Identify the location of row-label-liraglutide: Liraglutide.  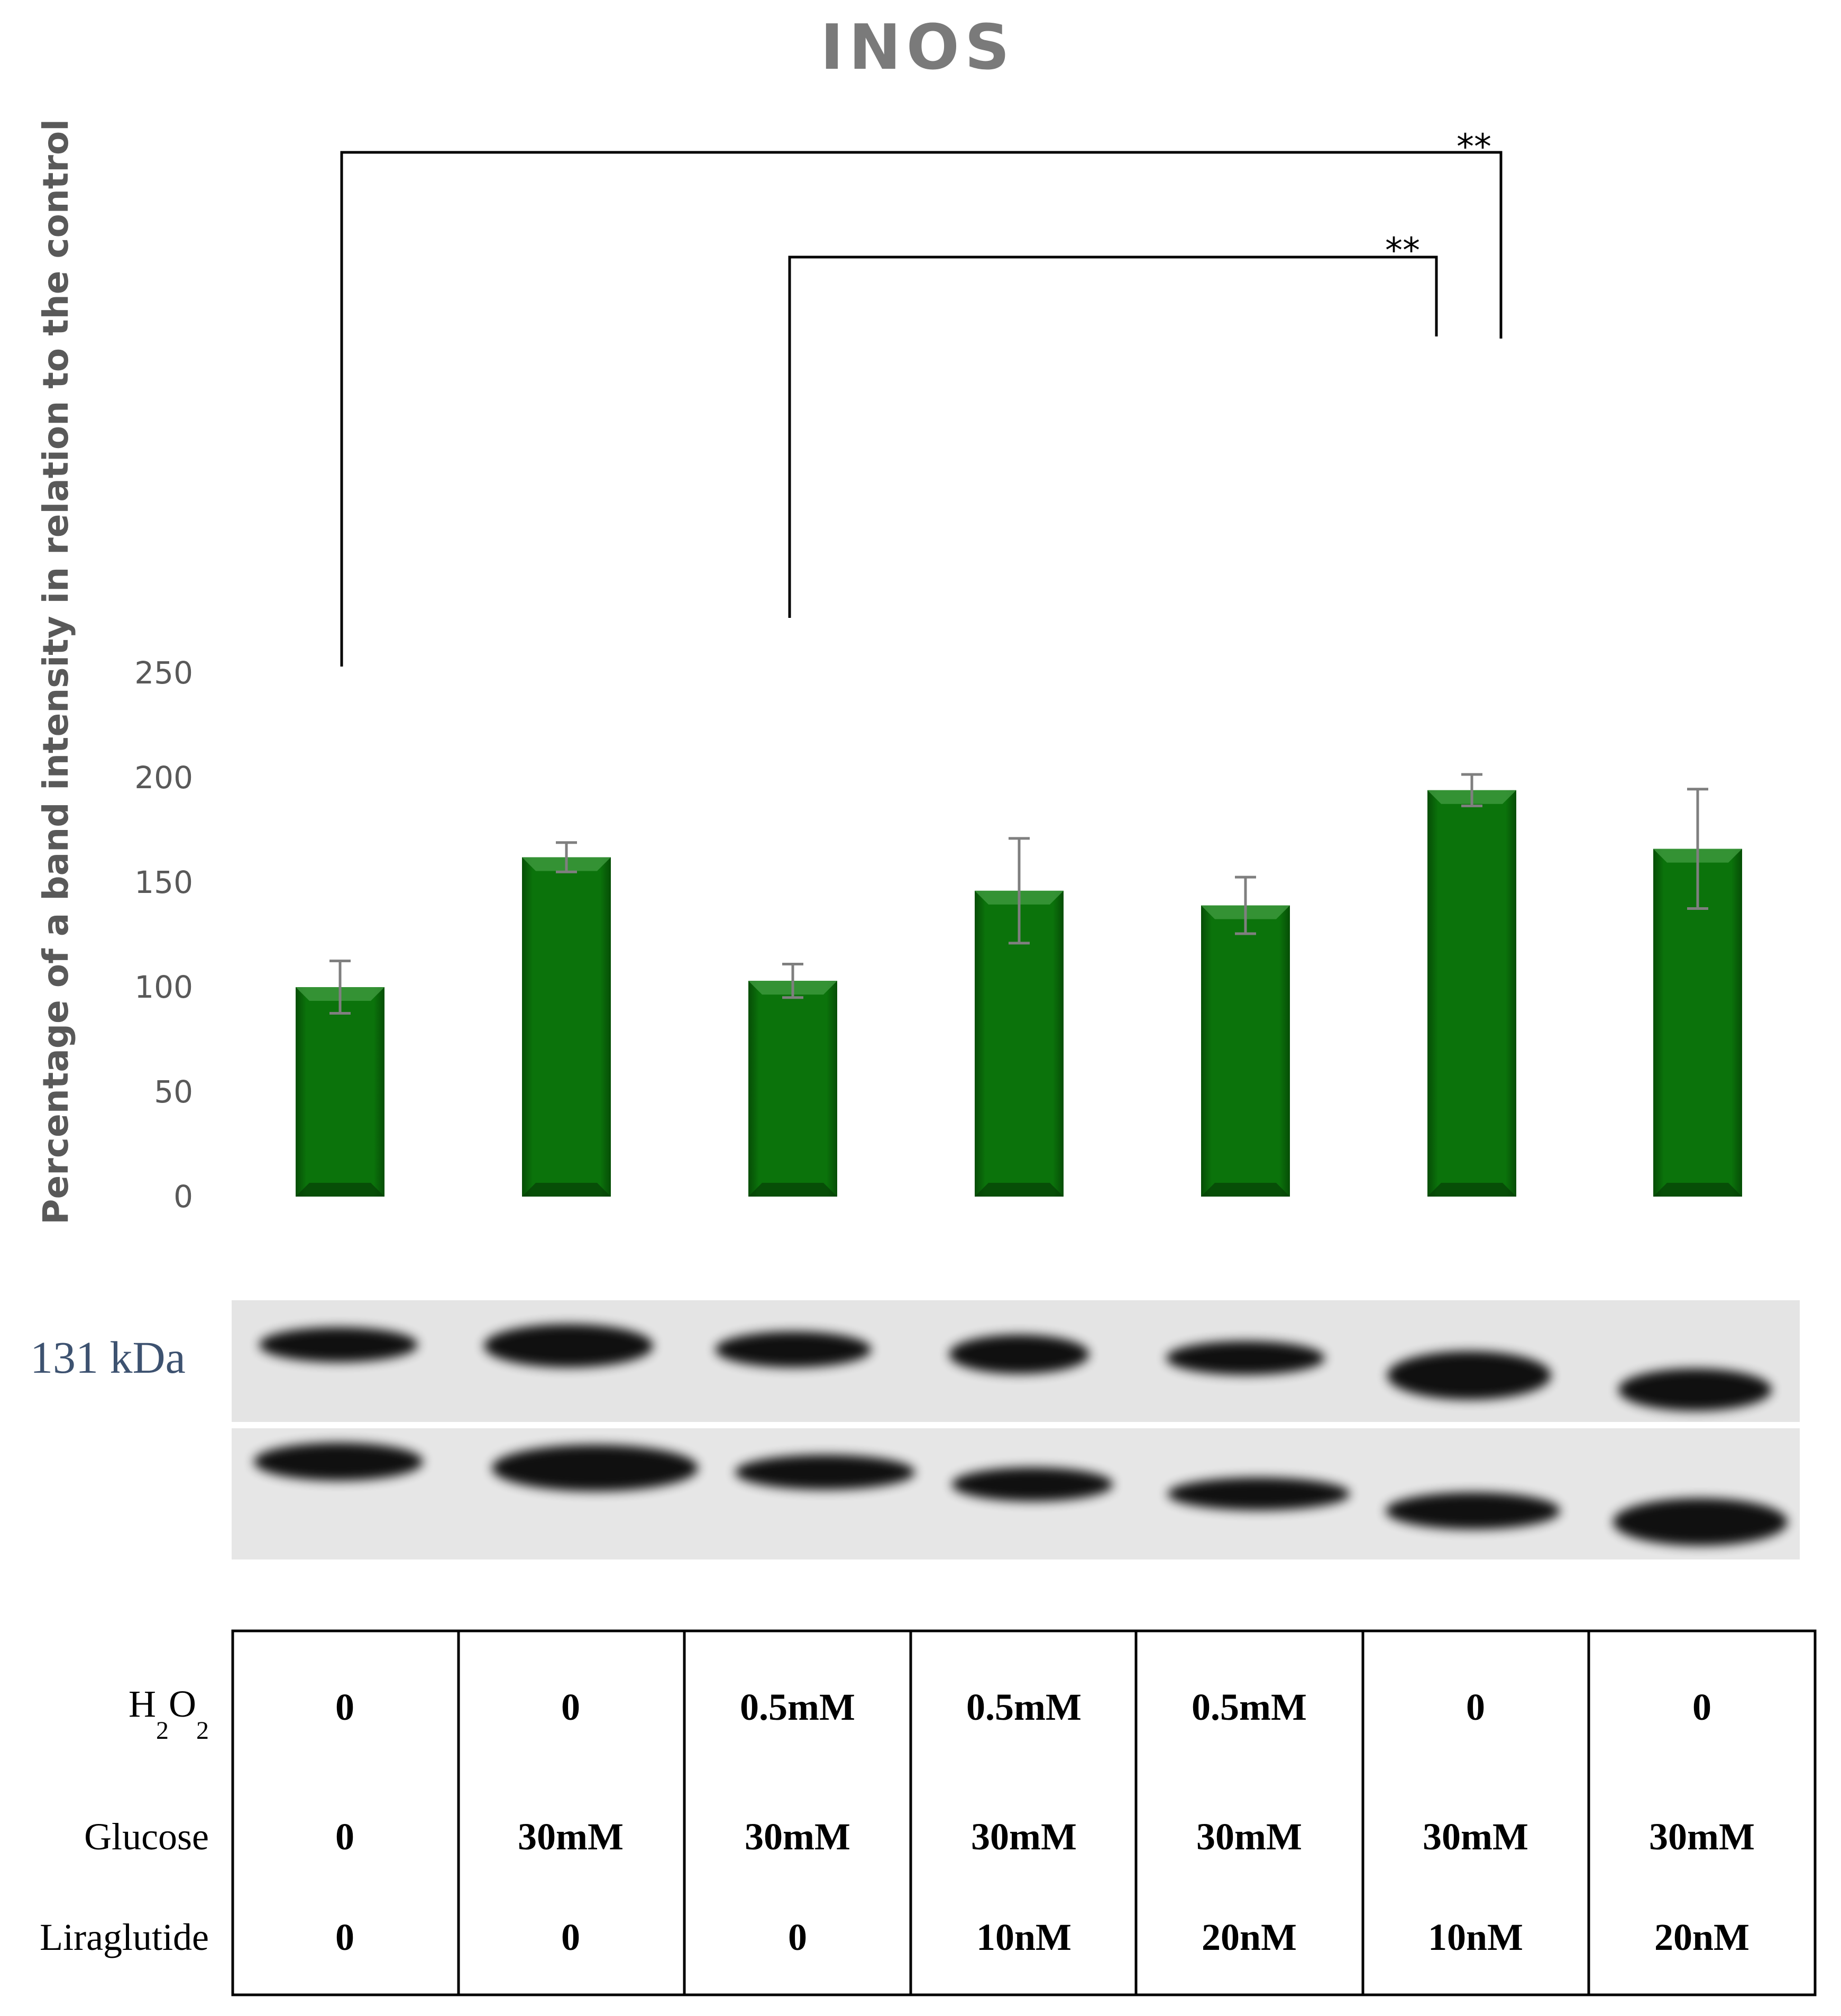
(124, 1937).